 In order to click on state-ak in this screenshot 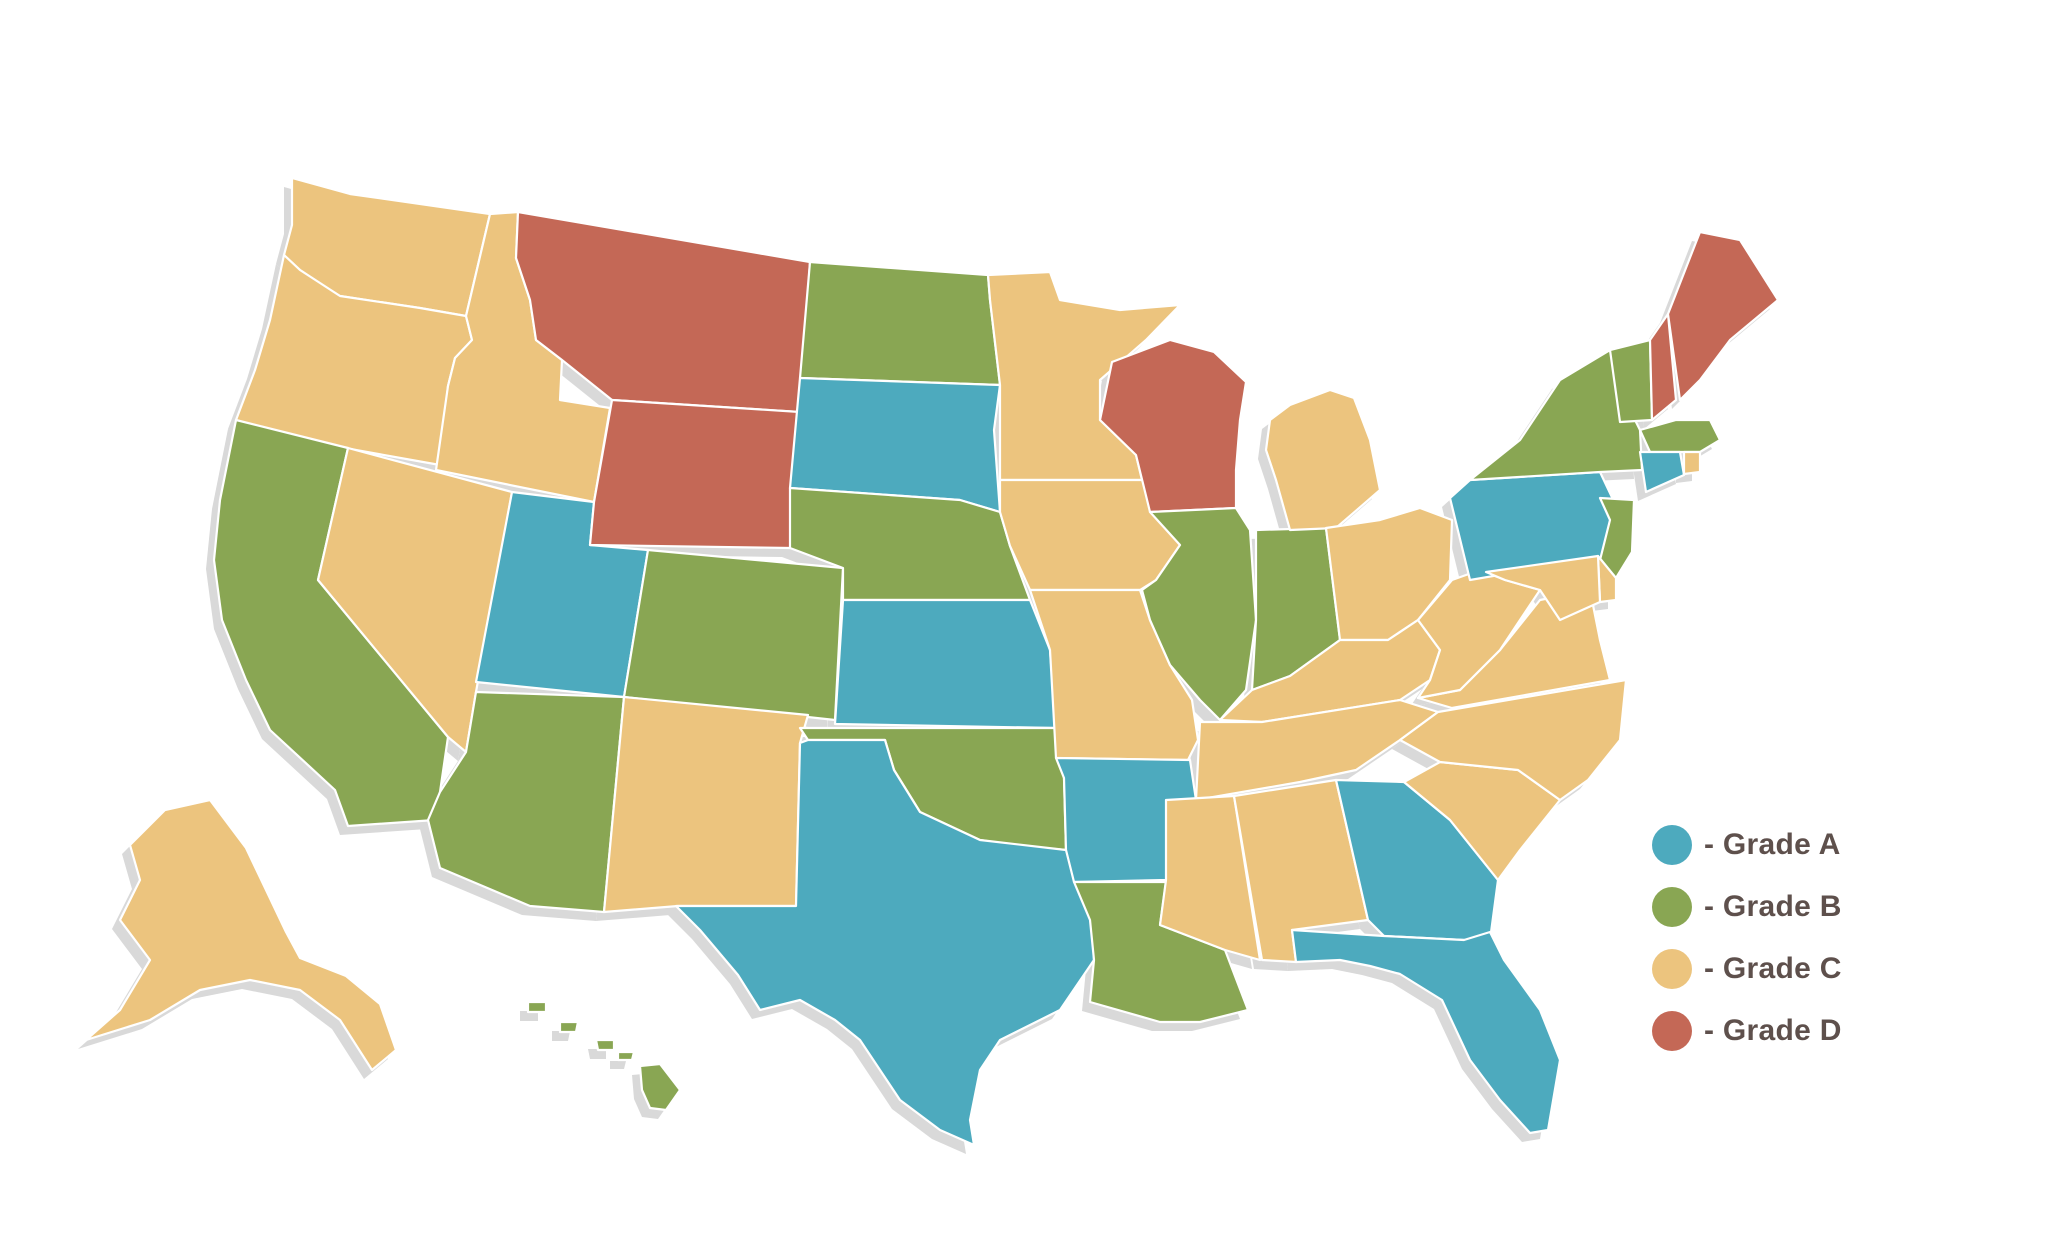, I will do `click(241, 935)`.